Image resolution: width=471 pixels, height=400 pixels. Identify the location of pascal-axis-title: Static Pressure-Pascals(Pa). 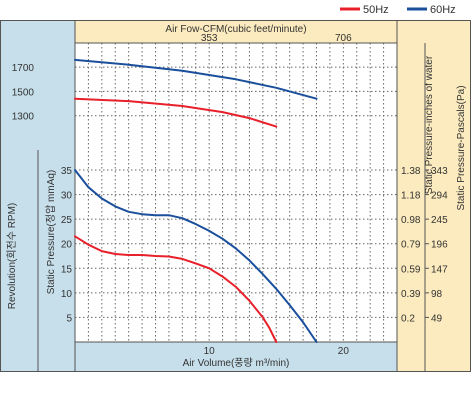
(461, 147).